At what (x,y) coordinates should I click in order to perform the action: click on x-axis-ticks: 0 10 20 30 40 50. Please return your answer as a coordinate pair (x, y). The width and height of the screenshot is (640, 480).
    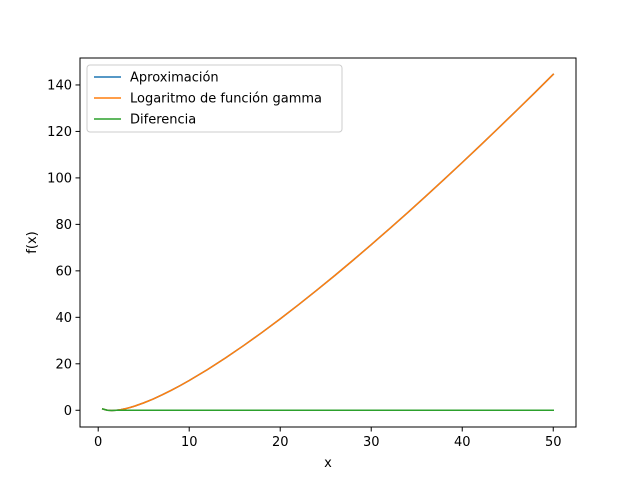
    Looking at the image, I should click on (328, 438).